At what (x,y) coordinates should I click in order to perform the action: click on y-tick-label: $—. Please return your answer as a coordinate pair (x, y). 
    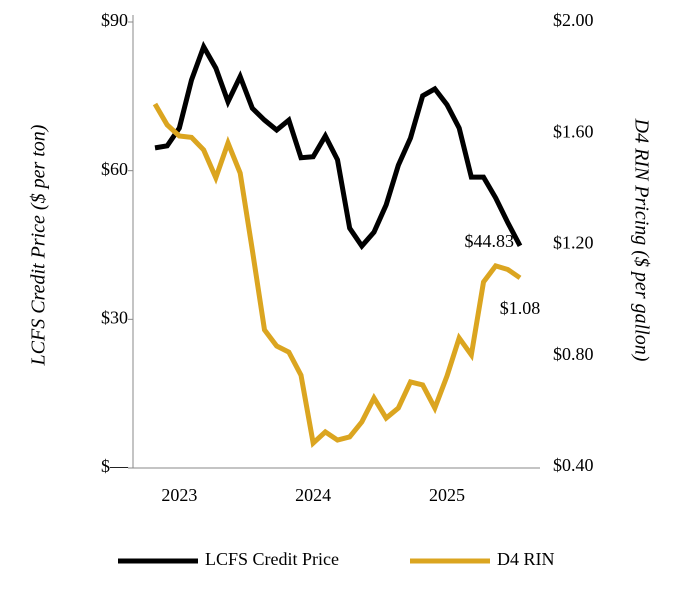
    Looking at the image, I should click on (115, 466).